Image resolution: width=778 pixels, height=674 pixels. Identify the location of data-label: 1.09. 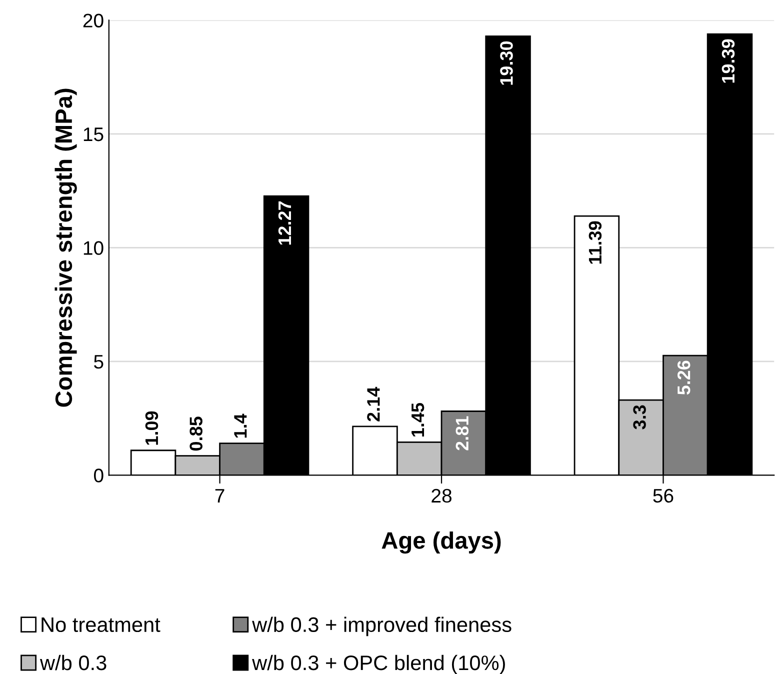
(151, 428).